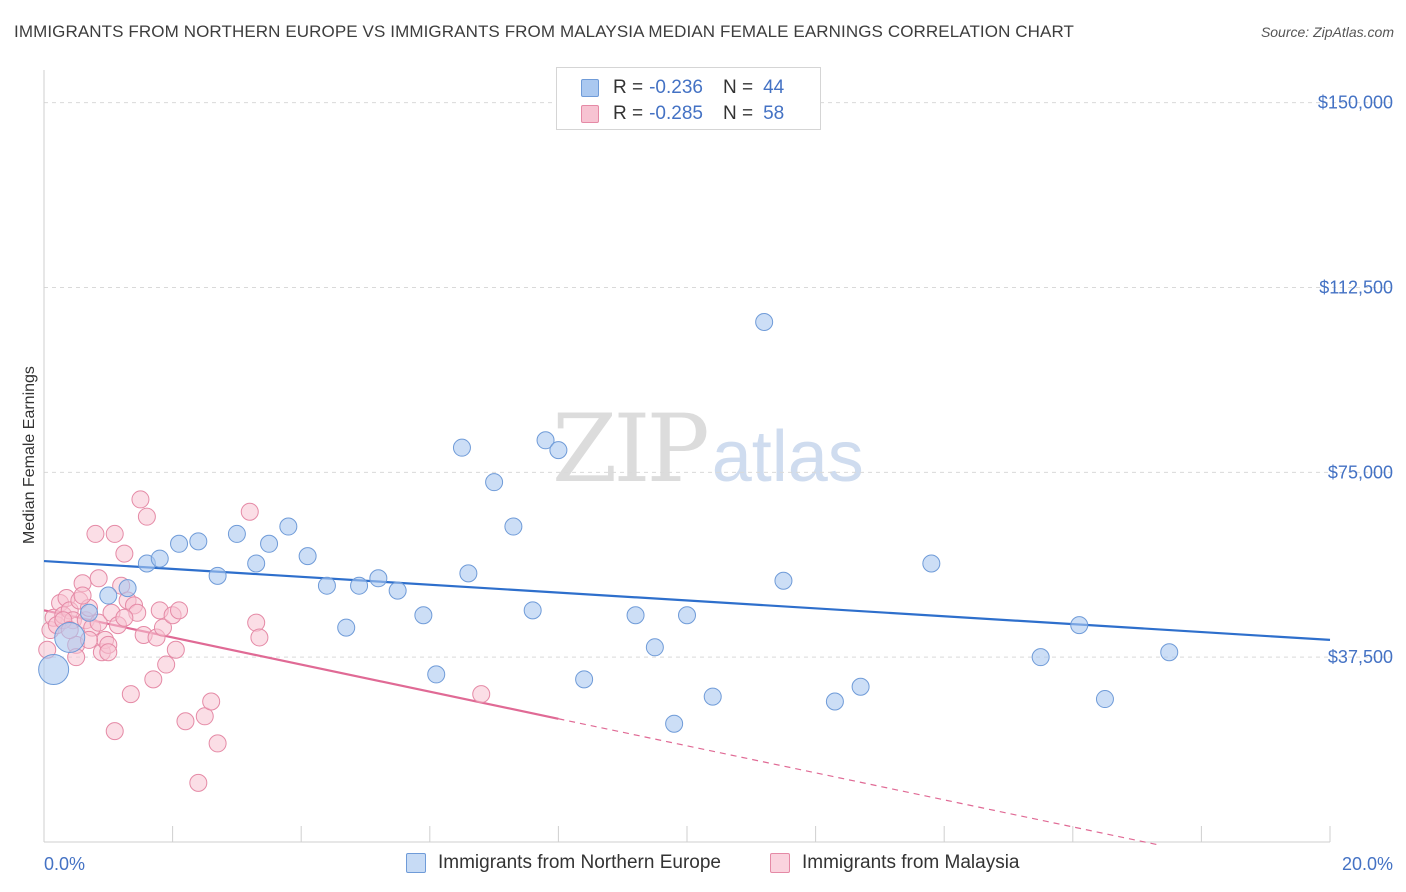 This screenshot has height=892, width=1406. What do you see at coordinates (1327, 32) in the screenshot?
I see `source-label: Source: ZipAtlas.com` at bounding box center [1327, 32].